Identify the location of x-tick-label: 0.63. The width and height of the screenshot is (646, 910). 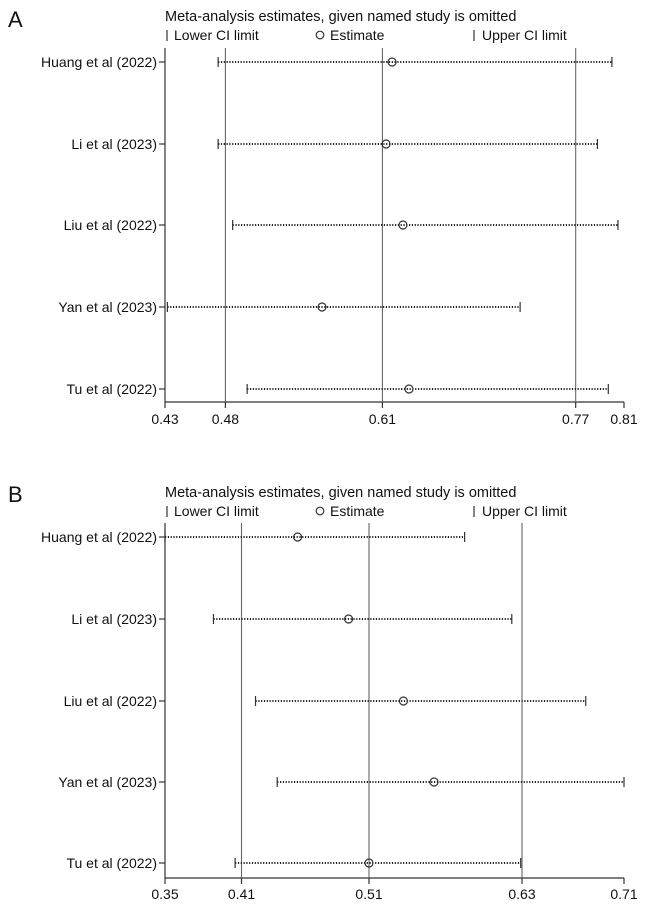
(521, 894).